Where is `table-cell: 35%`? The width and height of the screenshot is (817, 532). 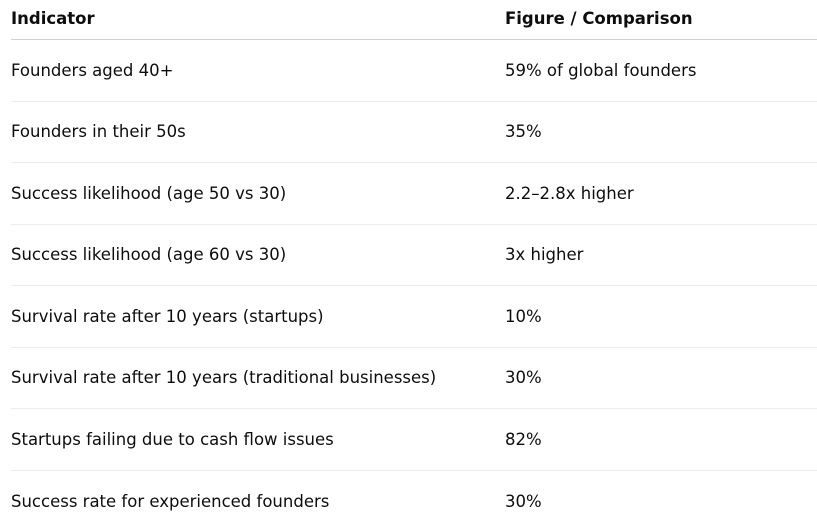 table-cell: 35% is located at coordinates (661, 131).